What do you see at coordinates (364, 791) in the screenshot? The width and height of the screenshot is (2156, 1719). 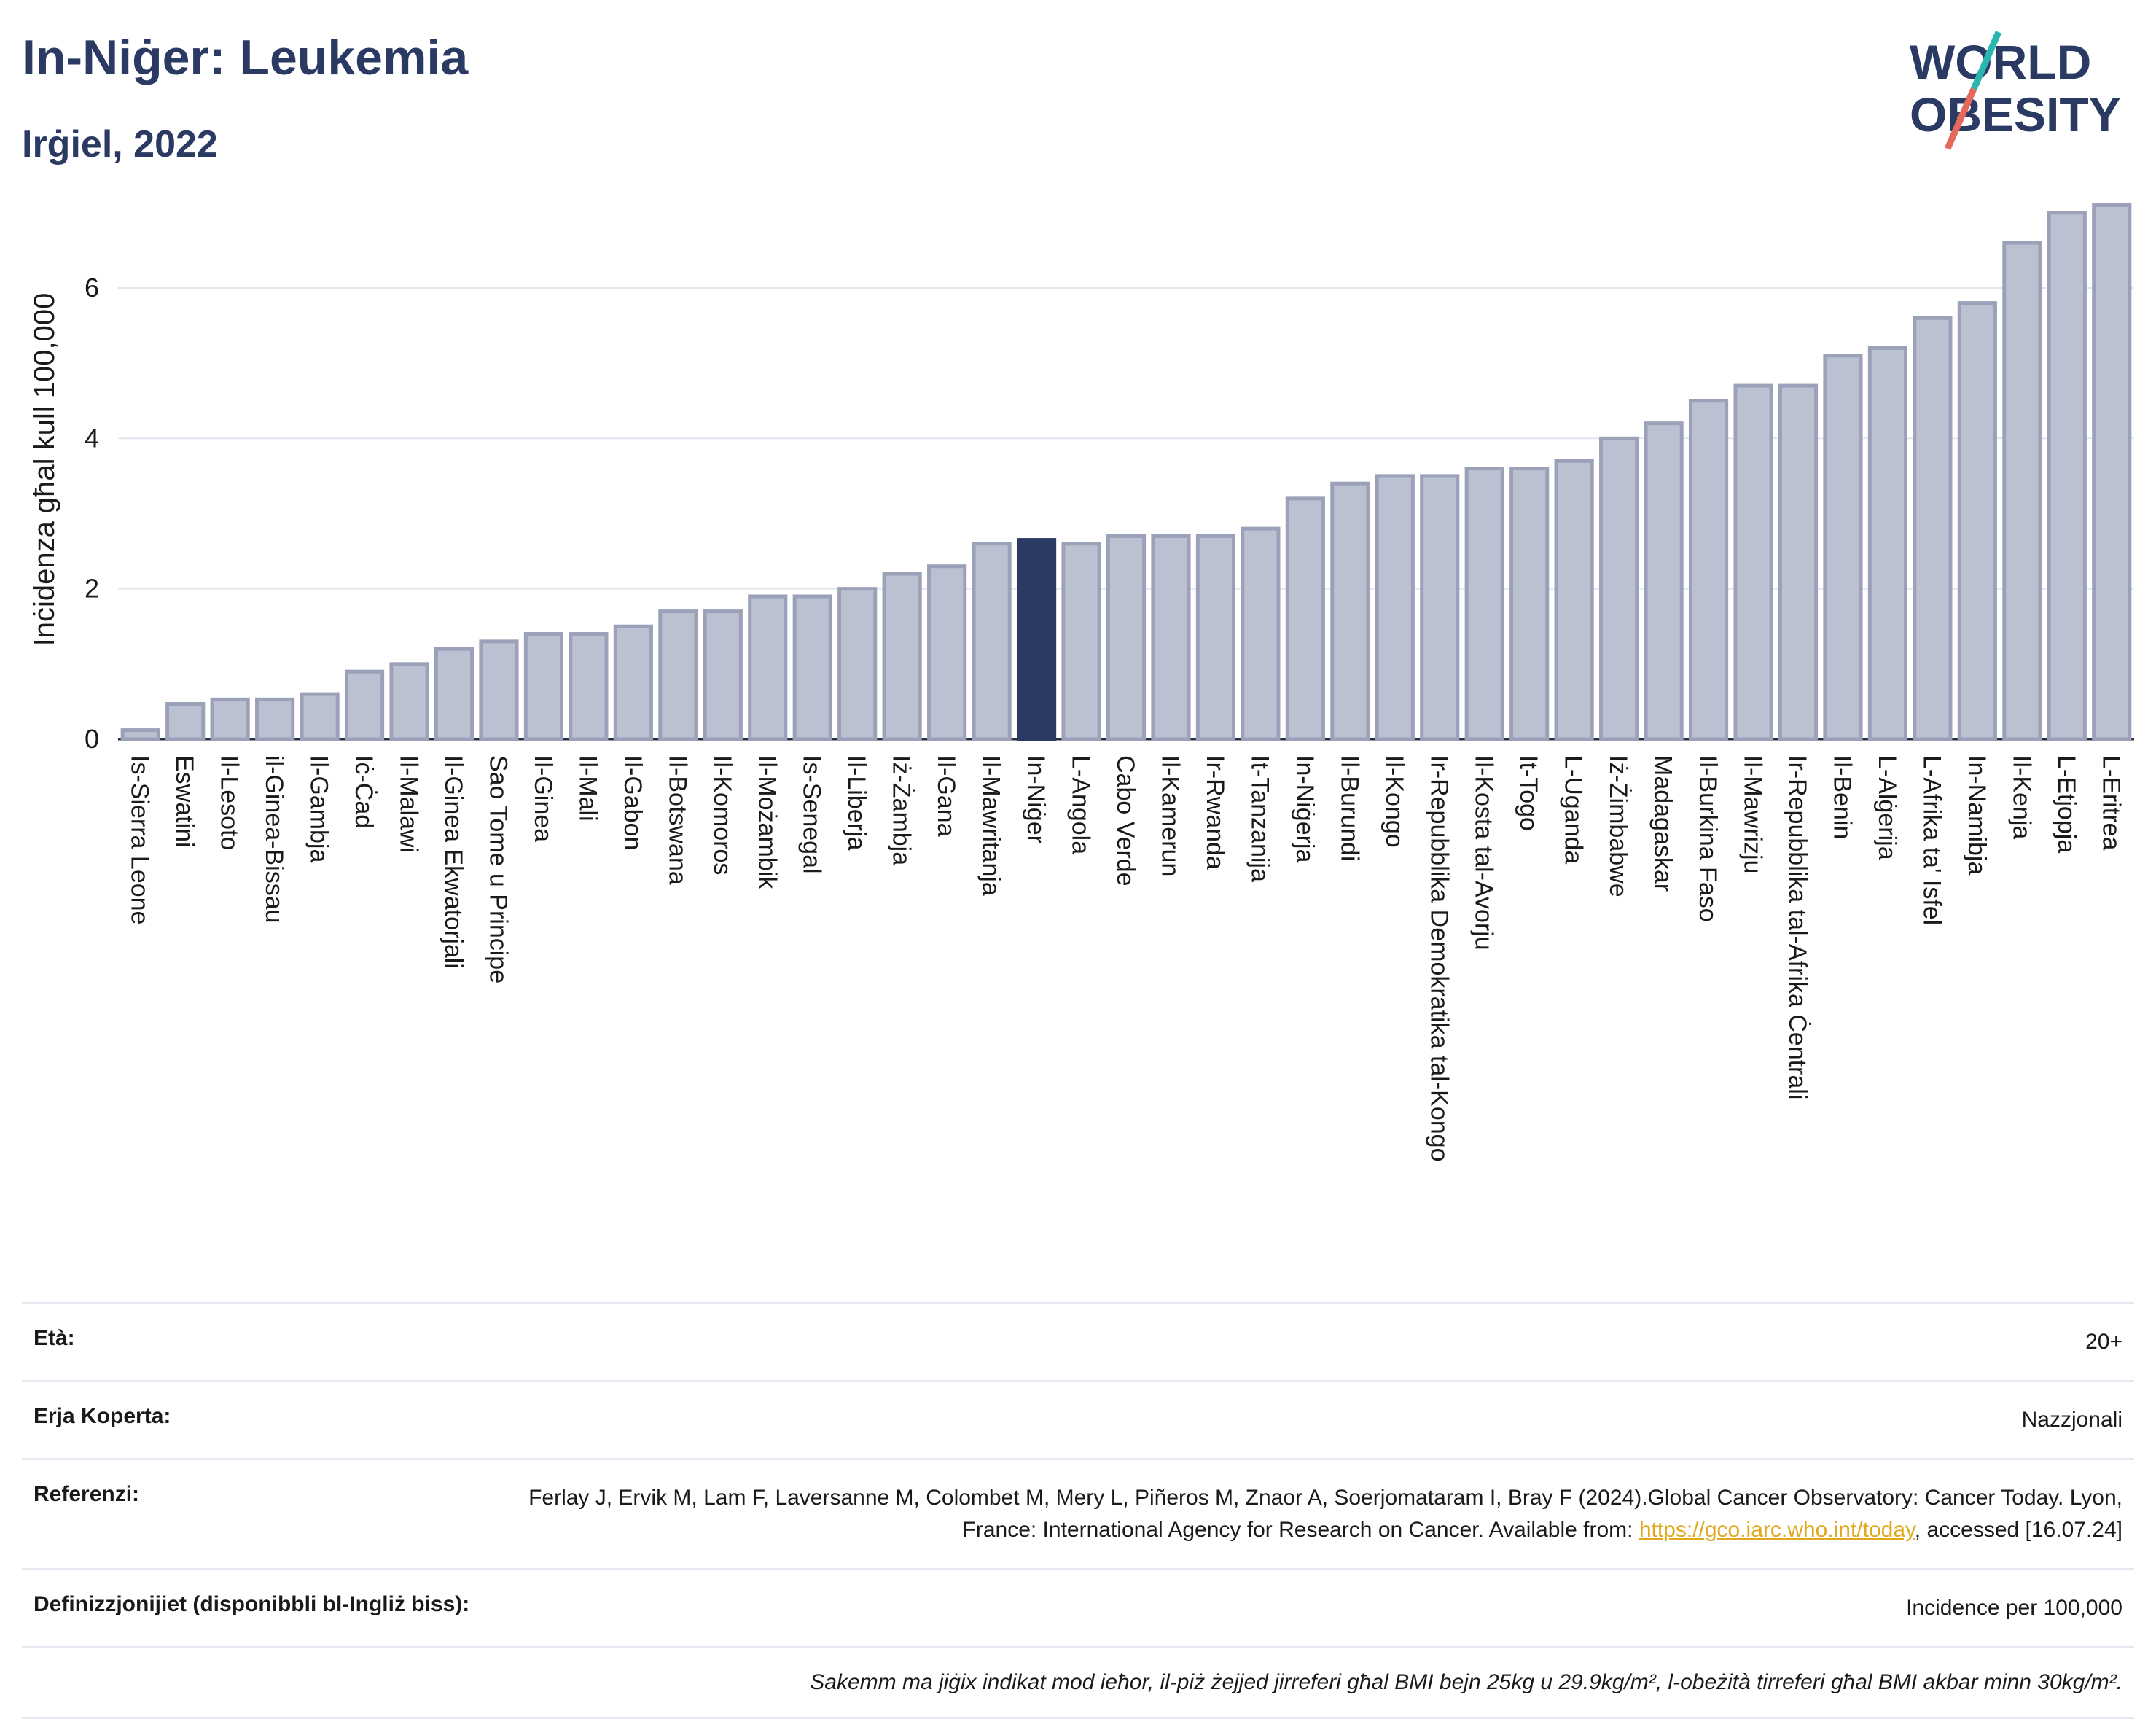 I see `x-tick-label: Iċ-Ċad` at bounding box center [364, 791].